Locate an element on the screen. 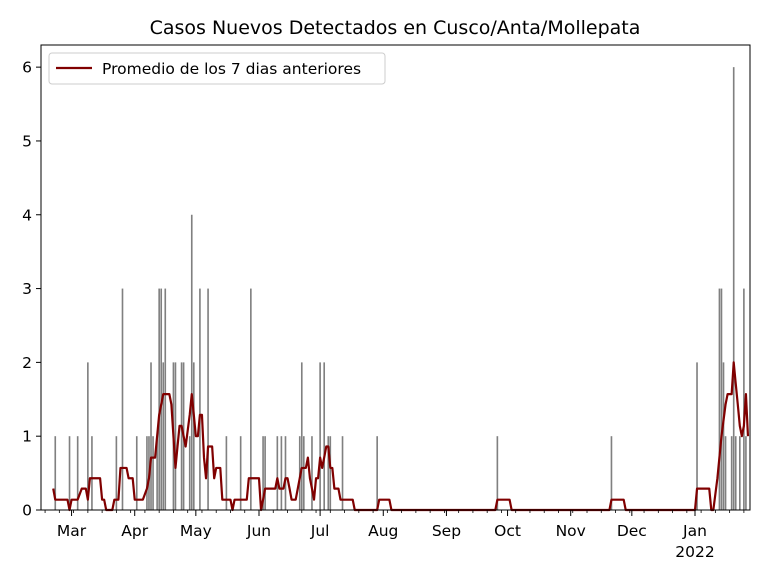 The width and height of the screenshot is (768, 580). x-tick-label: Nov is located at coordinates (571, 531).